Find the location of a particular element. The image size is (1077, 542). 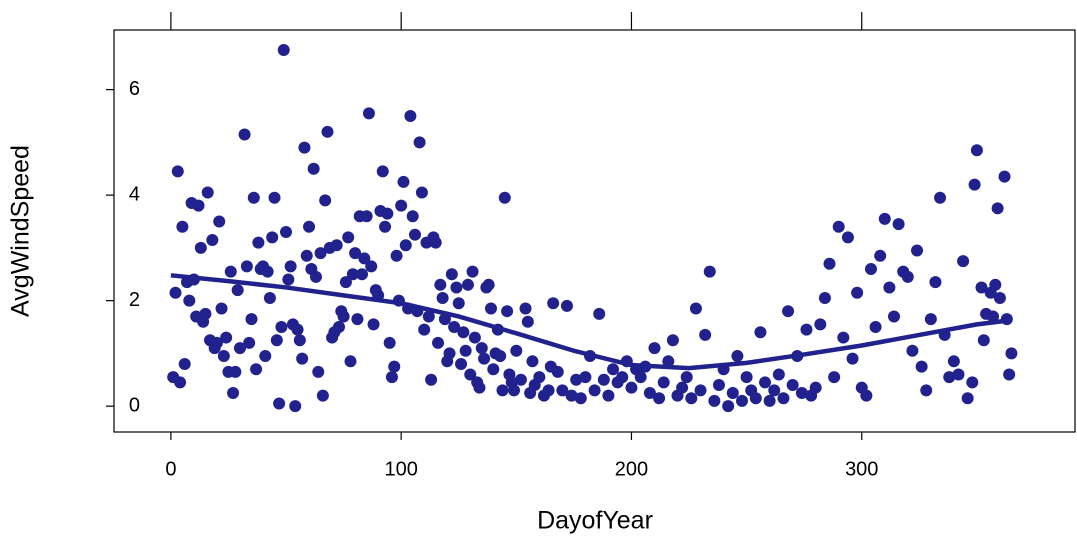

y-tick-label: 0 is located at coordinates (134, 405).